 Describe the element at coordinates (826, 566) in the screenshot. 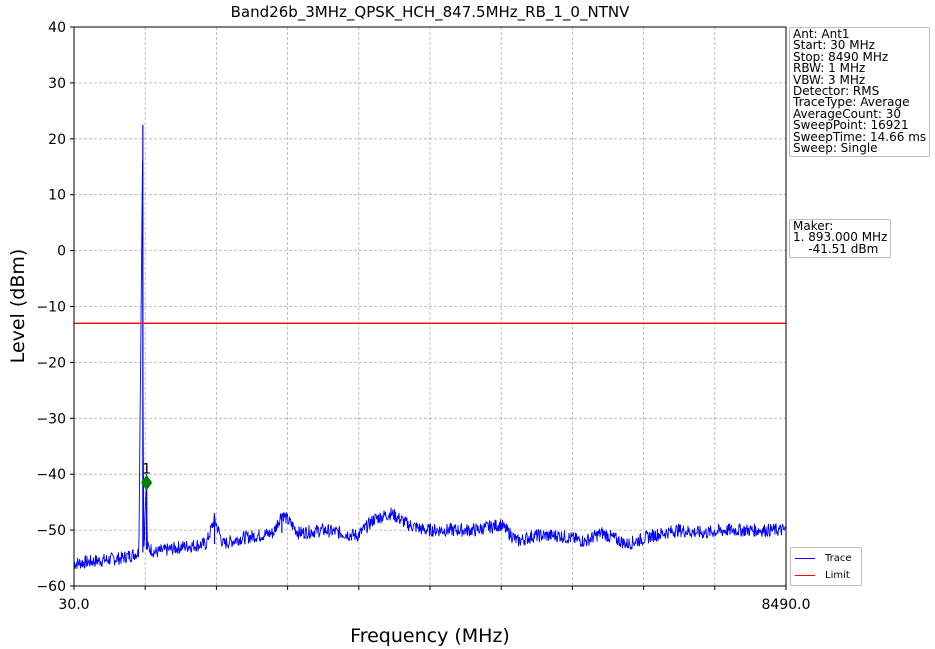

I see `chart-legend: Trace Limit` at that location.